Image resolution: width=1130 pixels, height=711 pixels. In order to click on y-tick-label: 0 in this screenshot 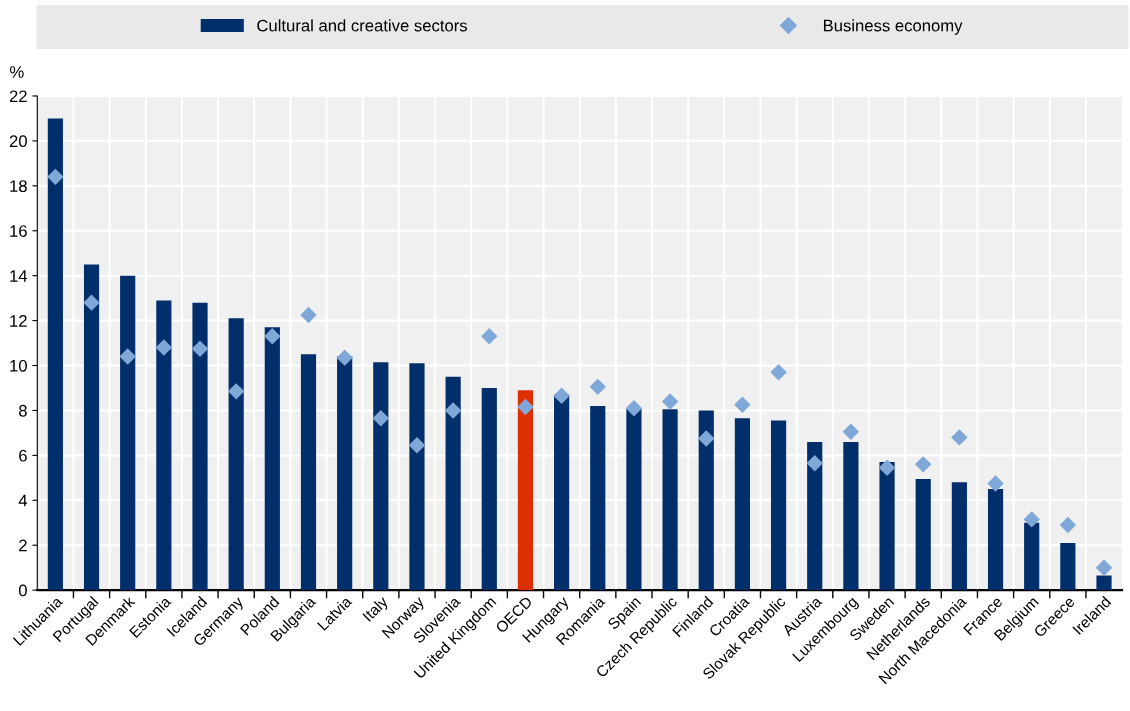, I will do `click(22, 590)`.